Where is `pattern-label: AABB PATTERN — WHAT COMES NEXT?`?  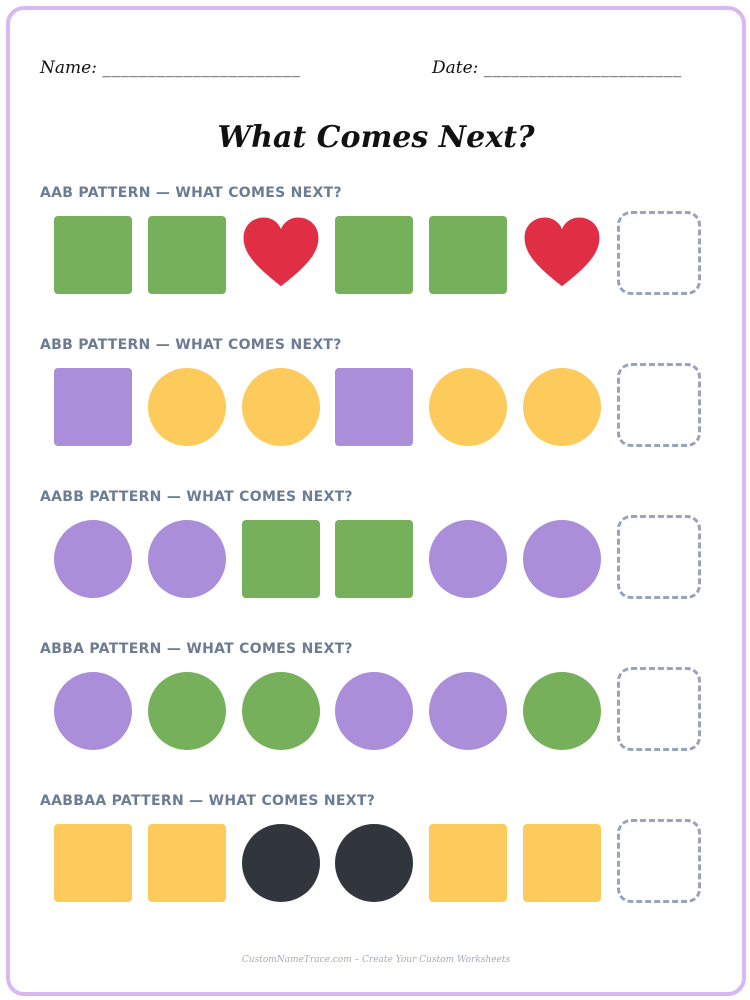
pattern-label: AABB PATTERN — WHAT COMES NEXT? is located at coordinates (196, 497).